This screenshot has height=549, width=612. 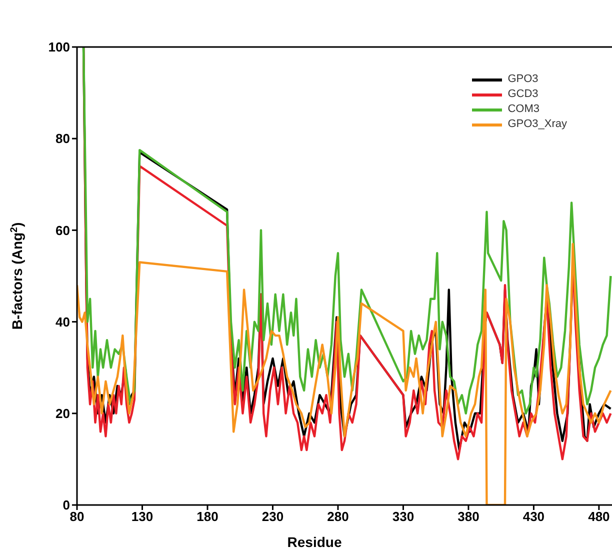 I want to click on y-tick-label: 0, so click(x=66, y=505).